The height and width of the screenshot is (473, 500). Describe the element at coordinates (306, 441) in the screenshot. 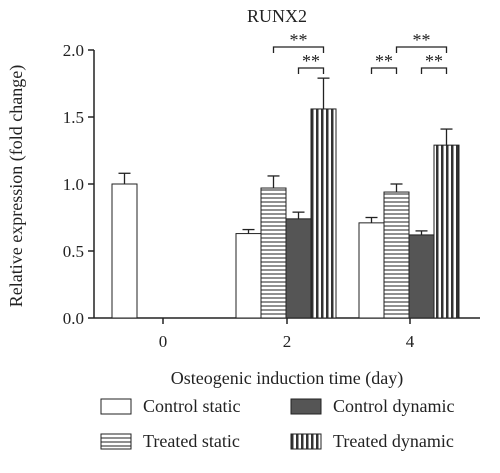

I see `legend-swatch-treated-dynamic` at that location.